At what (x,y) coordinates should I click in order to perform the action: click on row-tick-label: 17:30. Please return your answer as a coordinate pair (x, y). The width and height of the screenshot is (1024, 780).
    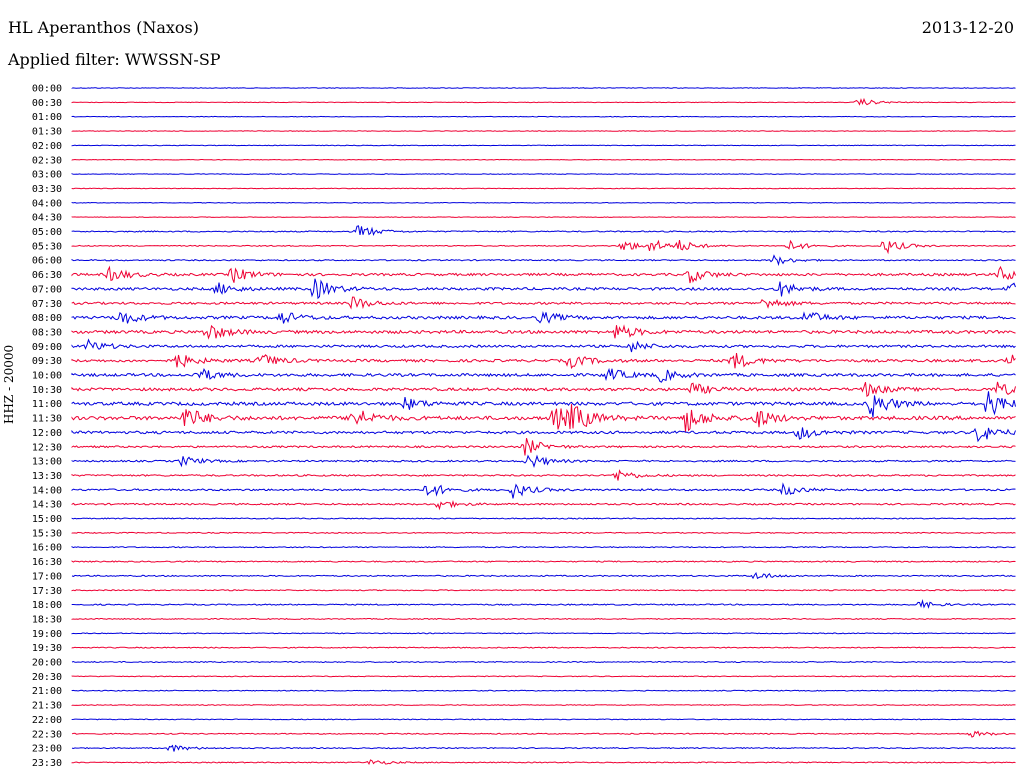
    Looking at the image, I should click on (47, 591).